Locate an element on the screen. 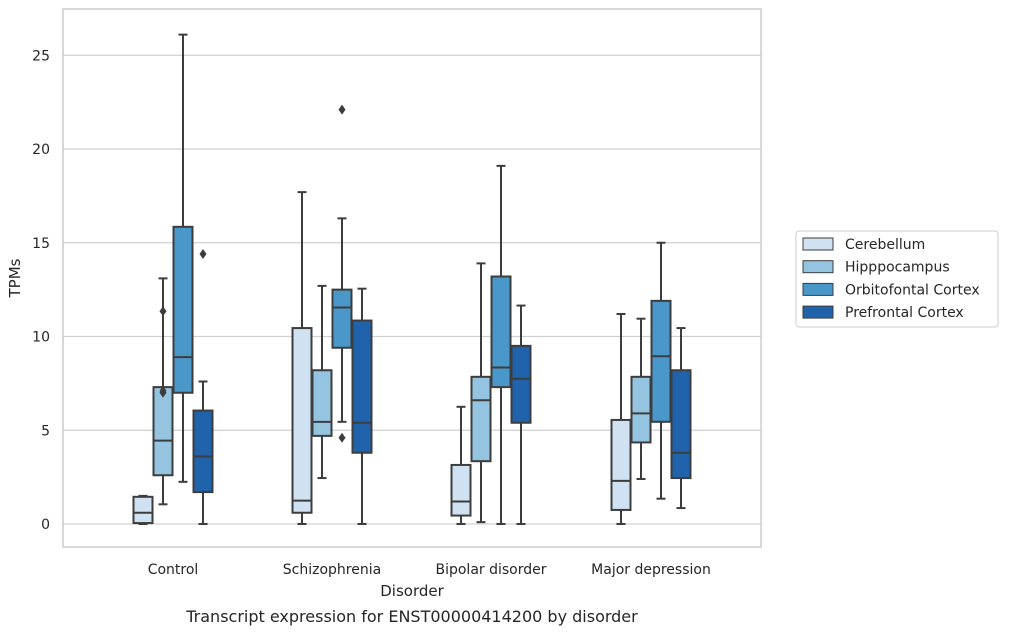 The height and width of the screenshot is (634, 1009). y-tick-label: 25 is located at coordinates (41, 56).